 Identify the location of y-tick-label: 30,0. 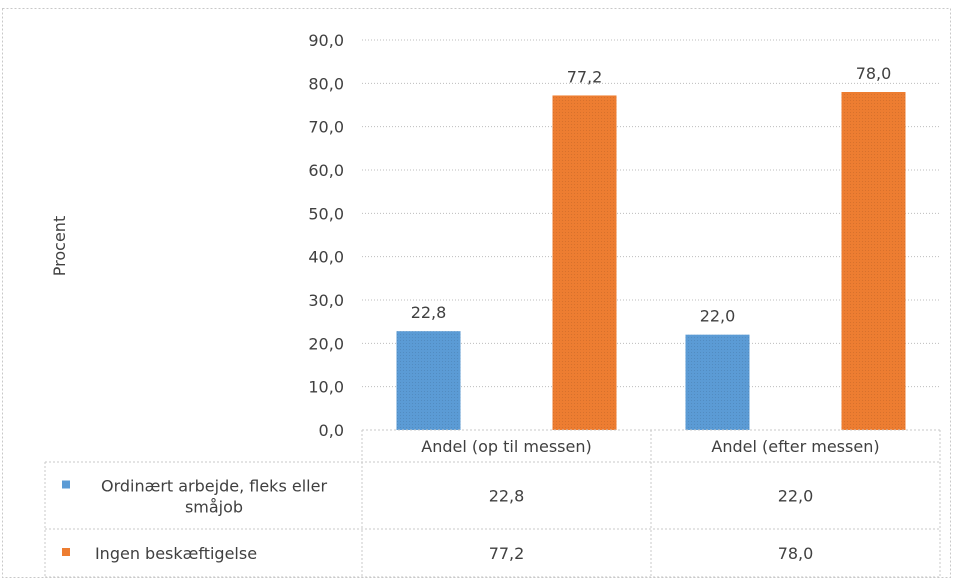
(326, 300).